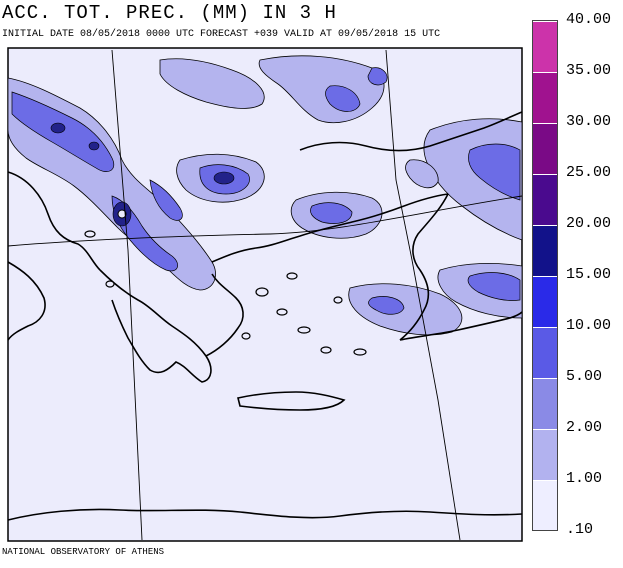 Image resolution: width=623 pixels, height=568 pixels. I want to click on page-title: ACC. TOT. PREC. (MM) IN 3 H, so click(169, 13).